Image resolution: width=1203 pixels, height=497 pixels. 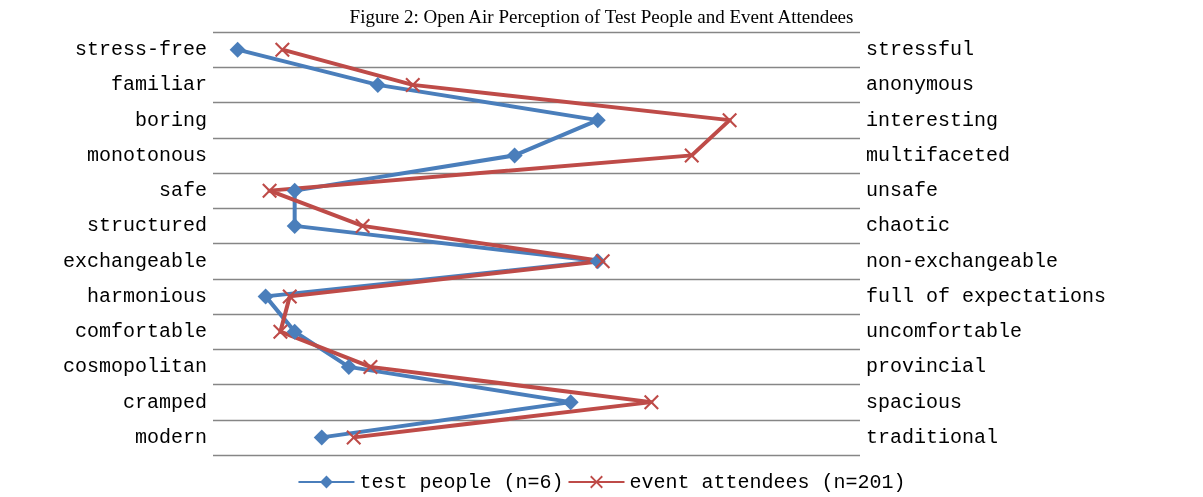 What do you see at coordinates (908, 226) in the screenshot?
I see `y2-tick-label: chaotic` at bounding box center [908, 226].